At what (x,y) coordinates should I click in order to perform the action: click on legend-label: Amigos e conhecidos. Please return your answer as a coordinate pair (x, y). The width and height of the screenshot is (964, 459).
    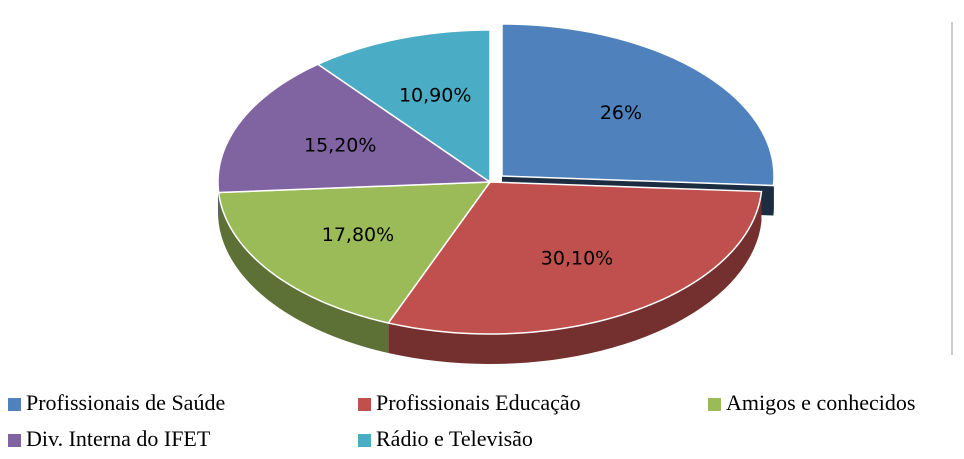
    Looking at the image, I should click on (820, 402).